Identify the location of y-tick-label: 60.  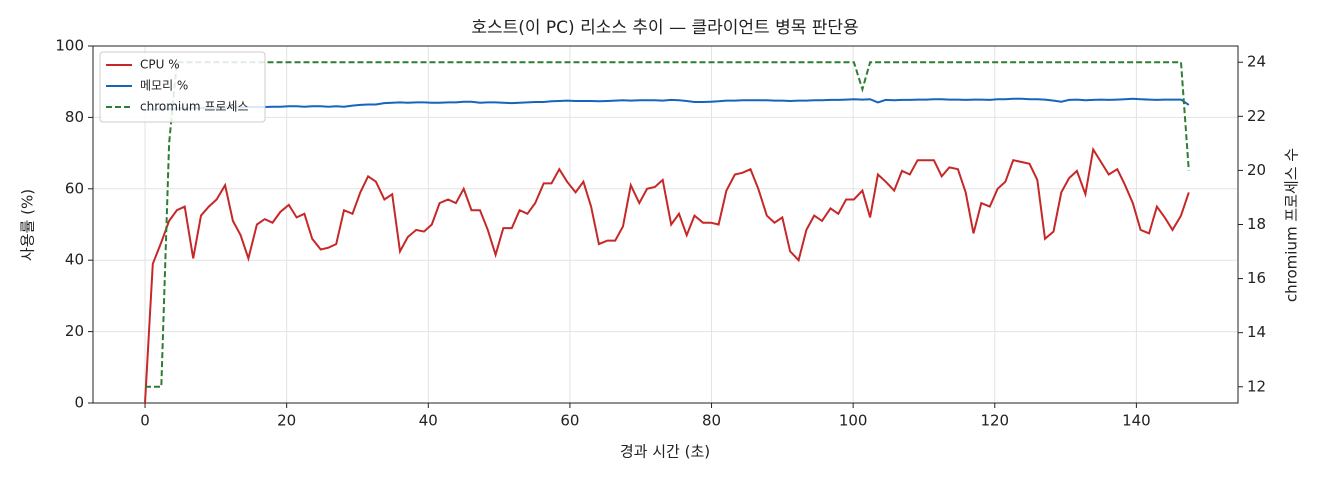
(74, 188).